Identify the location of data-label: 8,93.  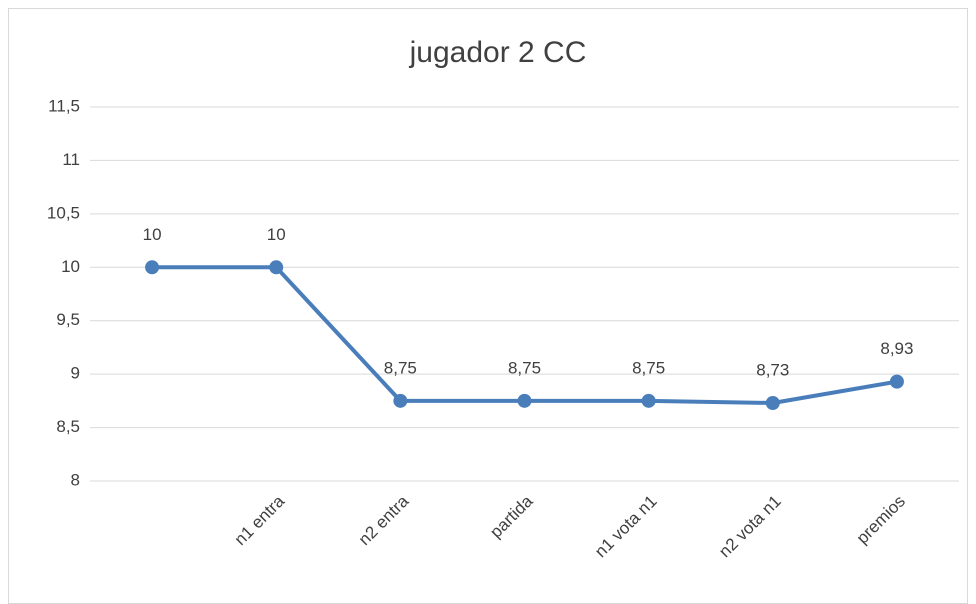
(896, 348).